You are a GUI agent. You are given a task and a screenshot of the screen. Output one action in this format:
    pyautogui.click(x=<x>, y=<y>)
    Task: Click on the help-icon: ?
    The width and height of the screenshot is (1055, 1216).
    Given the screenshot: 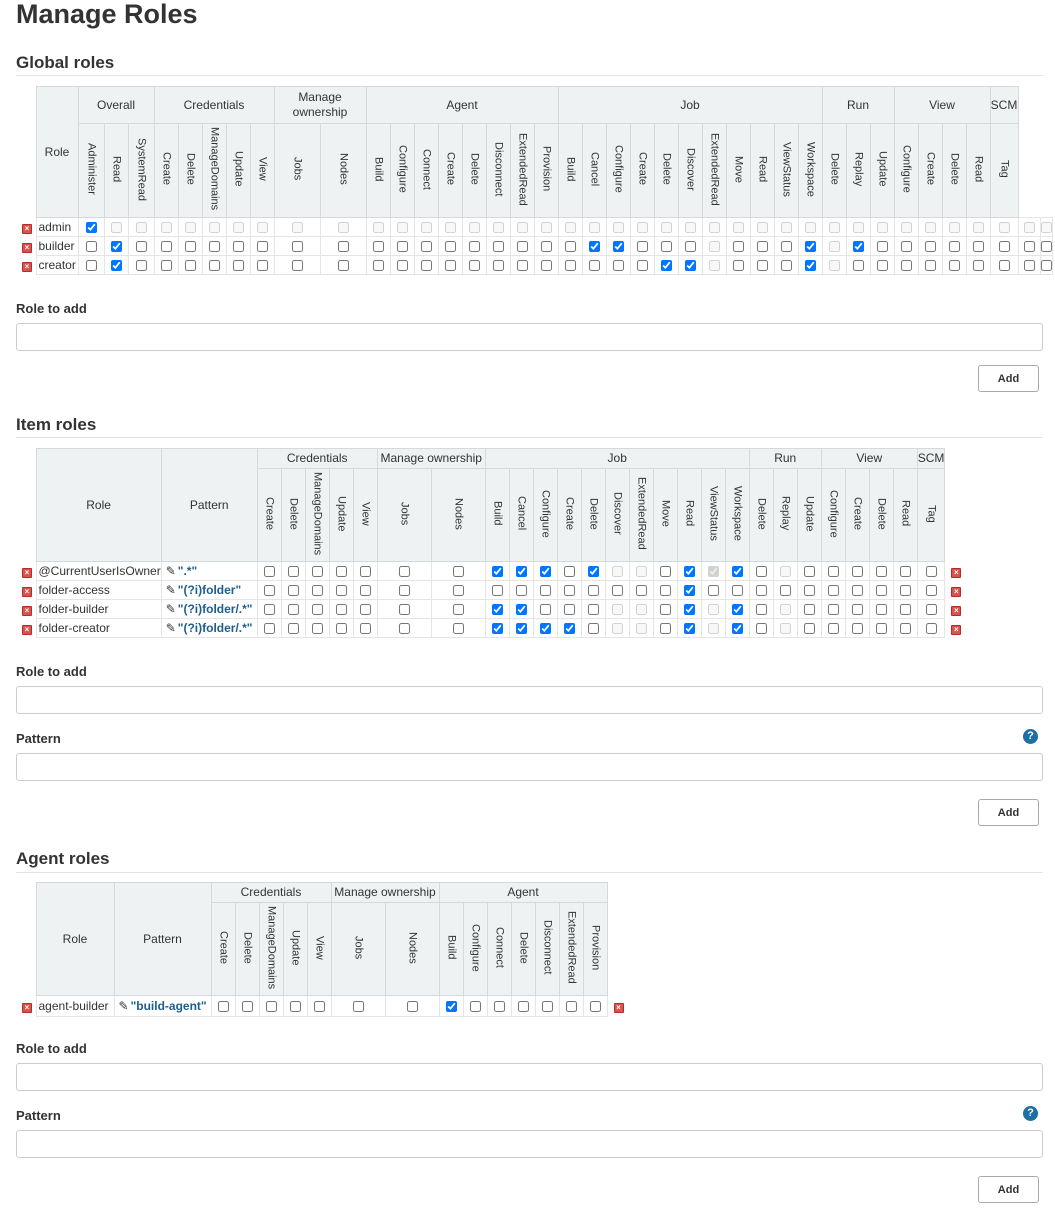 What is the action you would take?
    pyautogui.click(x=1030, y=1113)
    